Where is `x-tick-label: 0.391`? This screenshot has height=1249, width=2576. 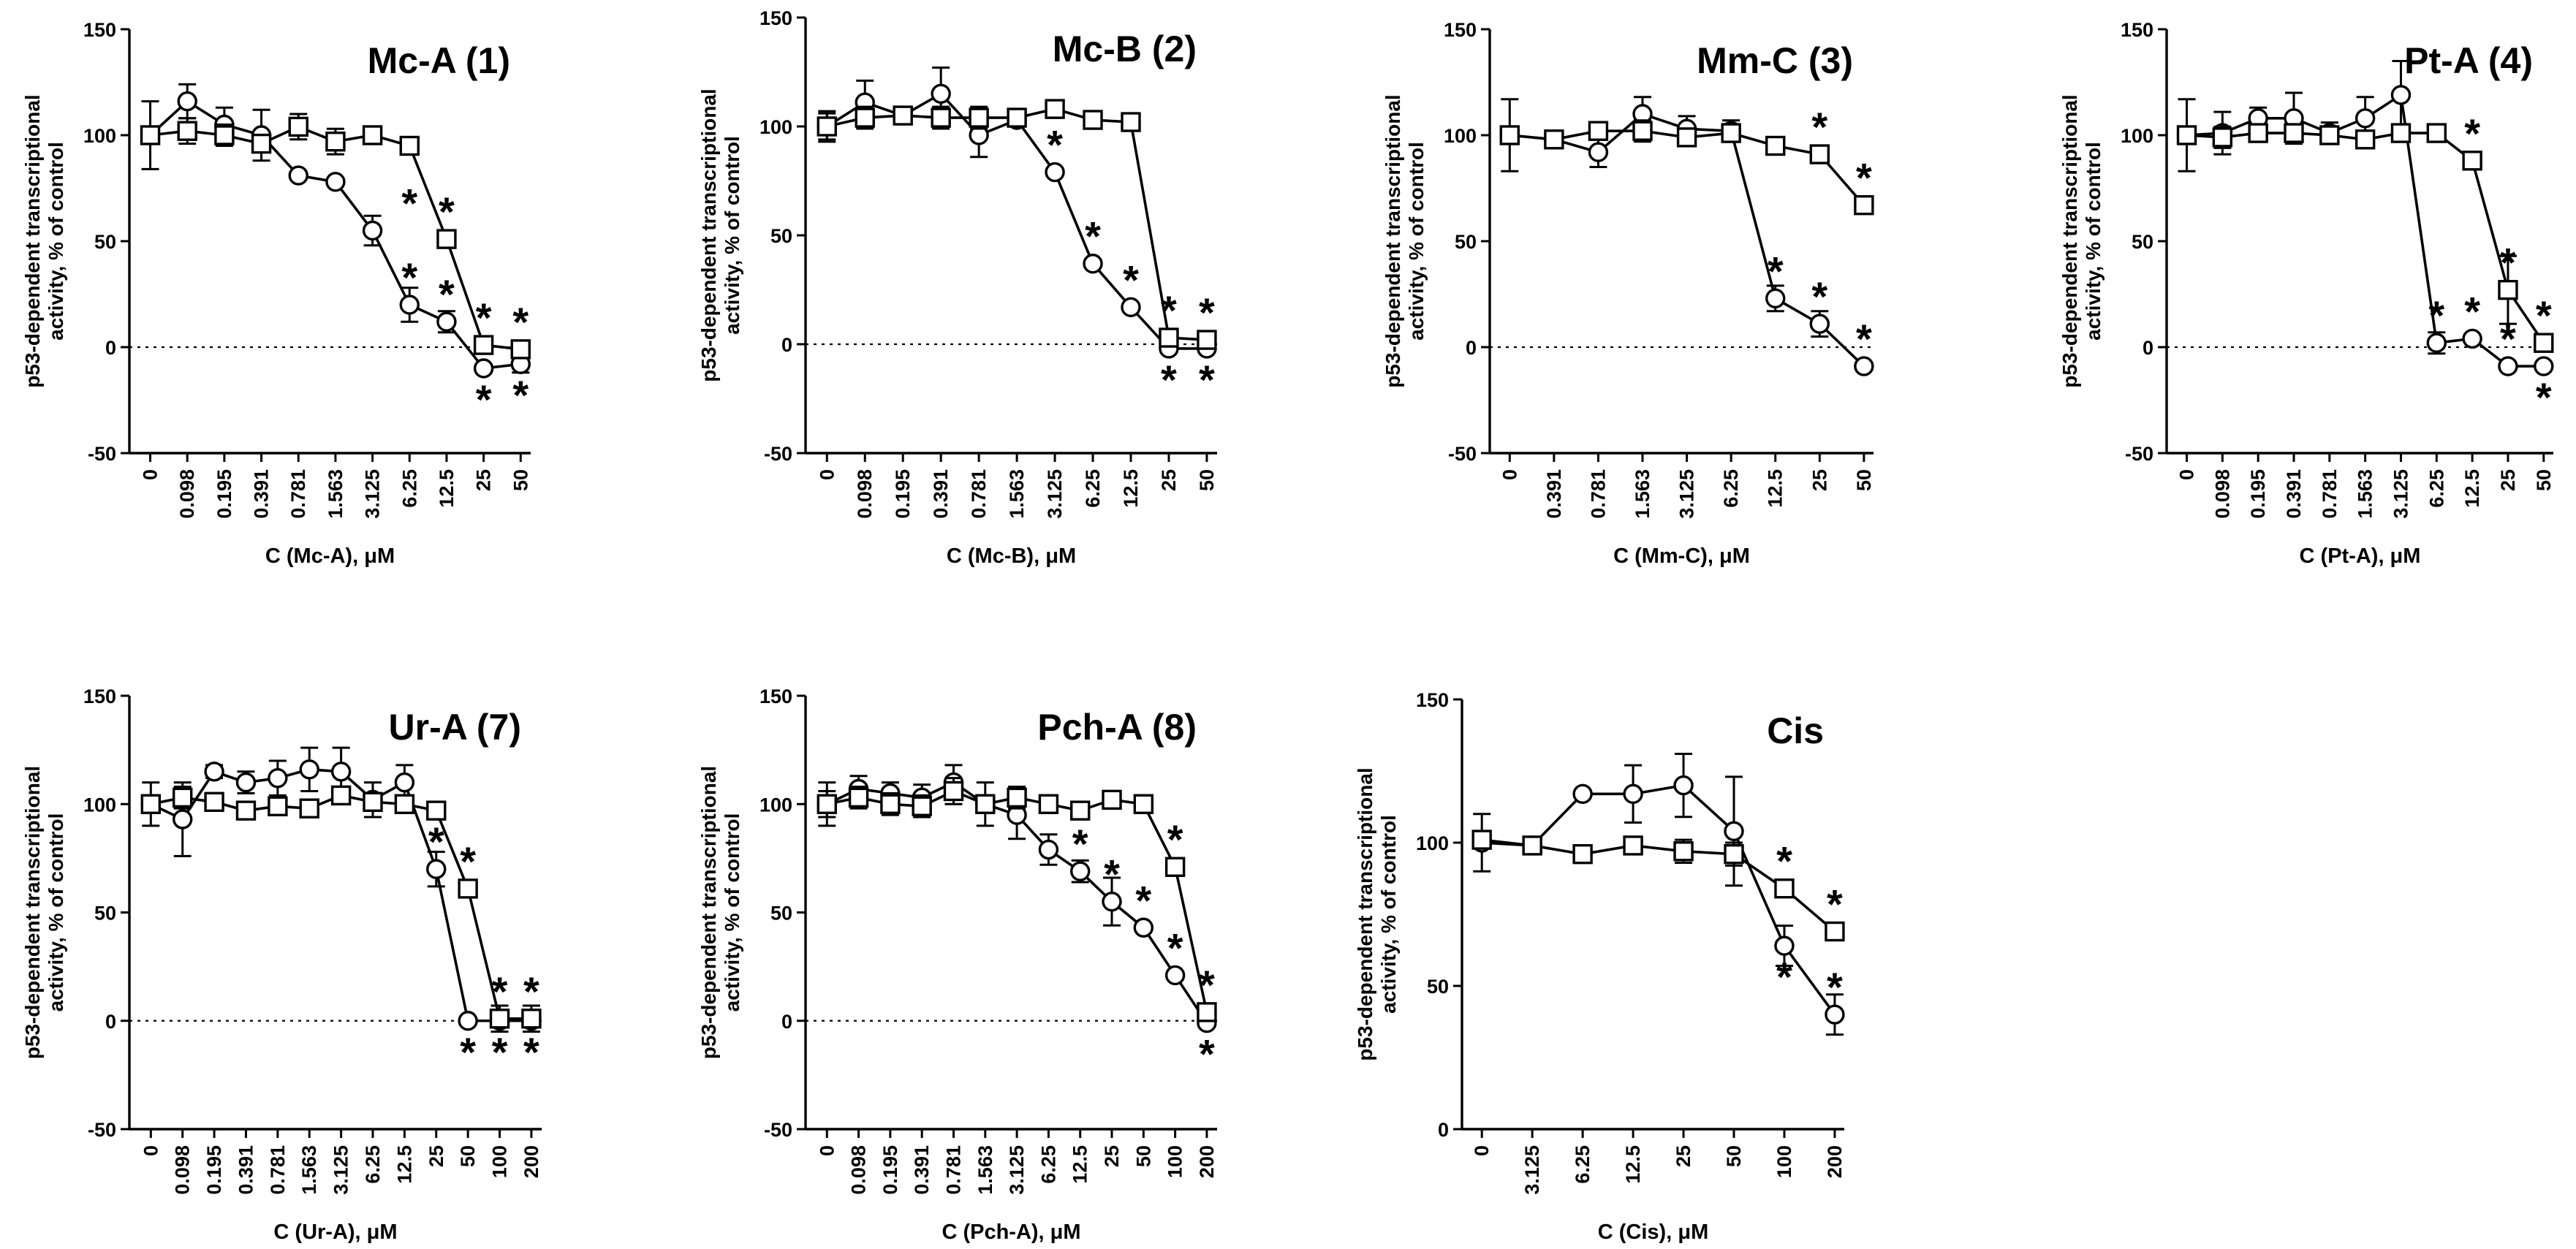
x-tick-label: 0.391 is located at coordinates (262, 494).